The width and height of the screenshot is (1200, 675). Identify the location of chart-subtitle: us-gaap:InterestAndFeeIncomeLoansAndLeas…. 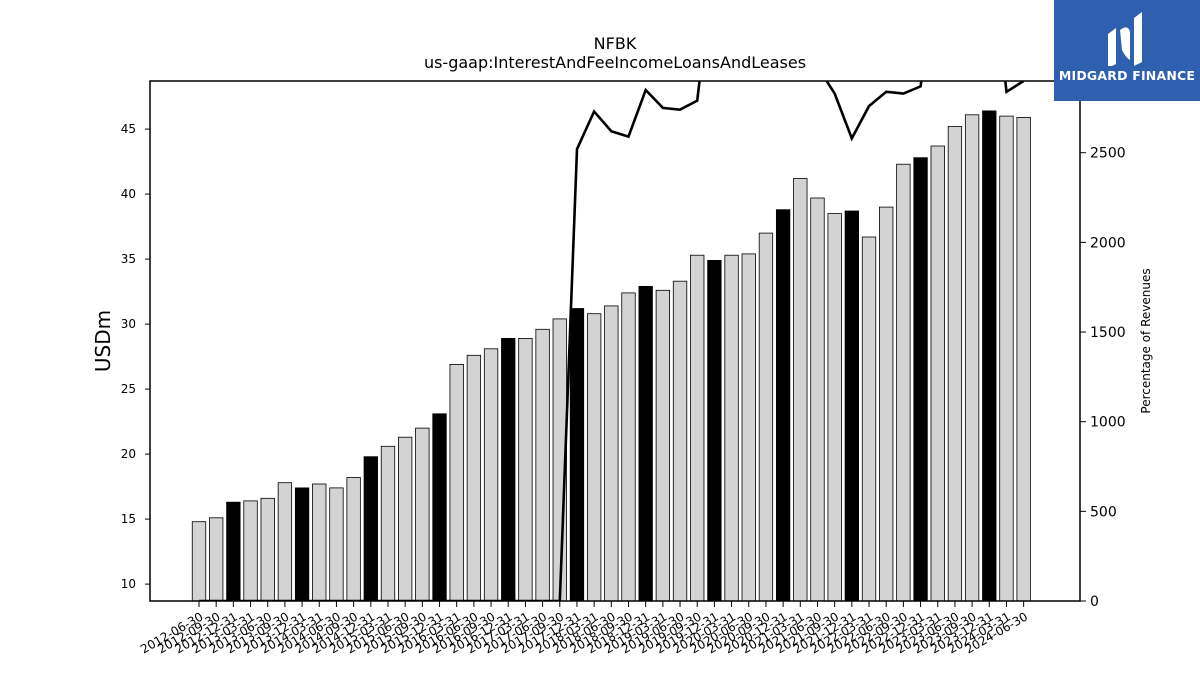
(615, 62).